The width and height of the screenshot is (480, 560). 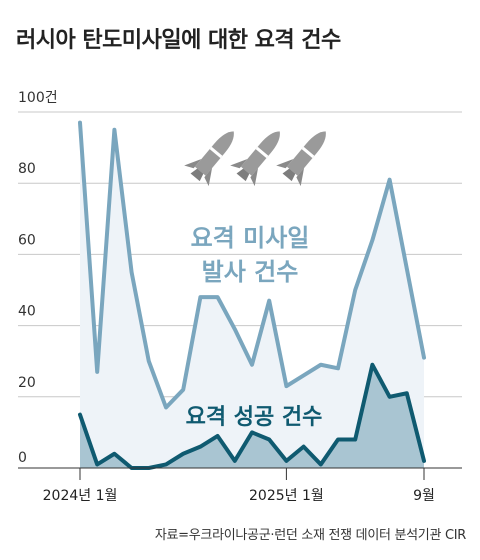 I want to click on chart-title: 러시아 탄도미사일에 대한 요격 건수, so click(x=178, y=40).